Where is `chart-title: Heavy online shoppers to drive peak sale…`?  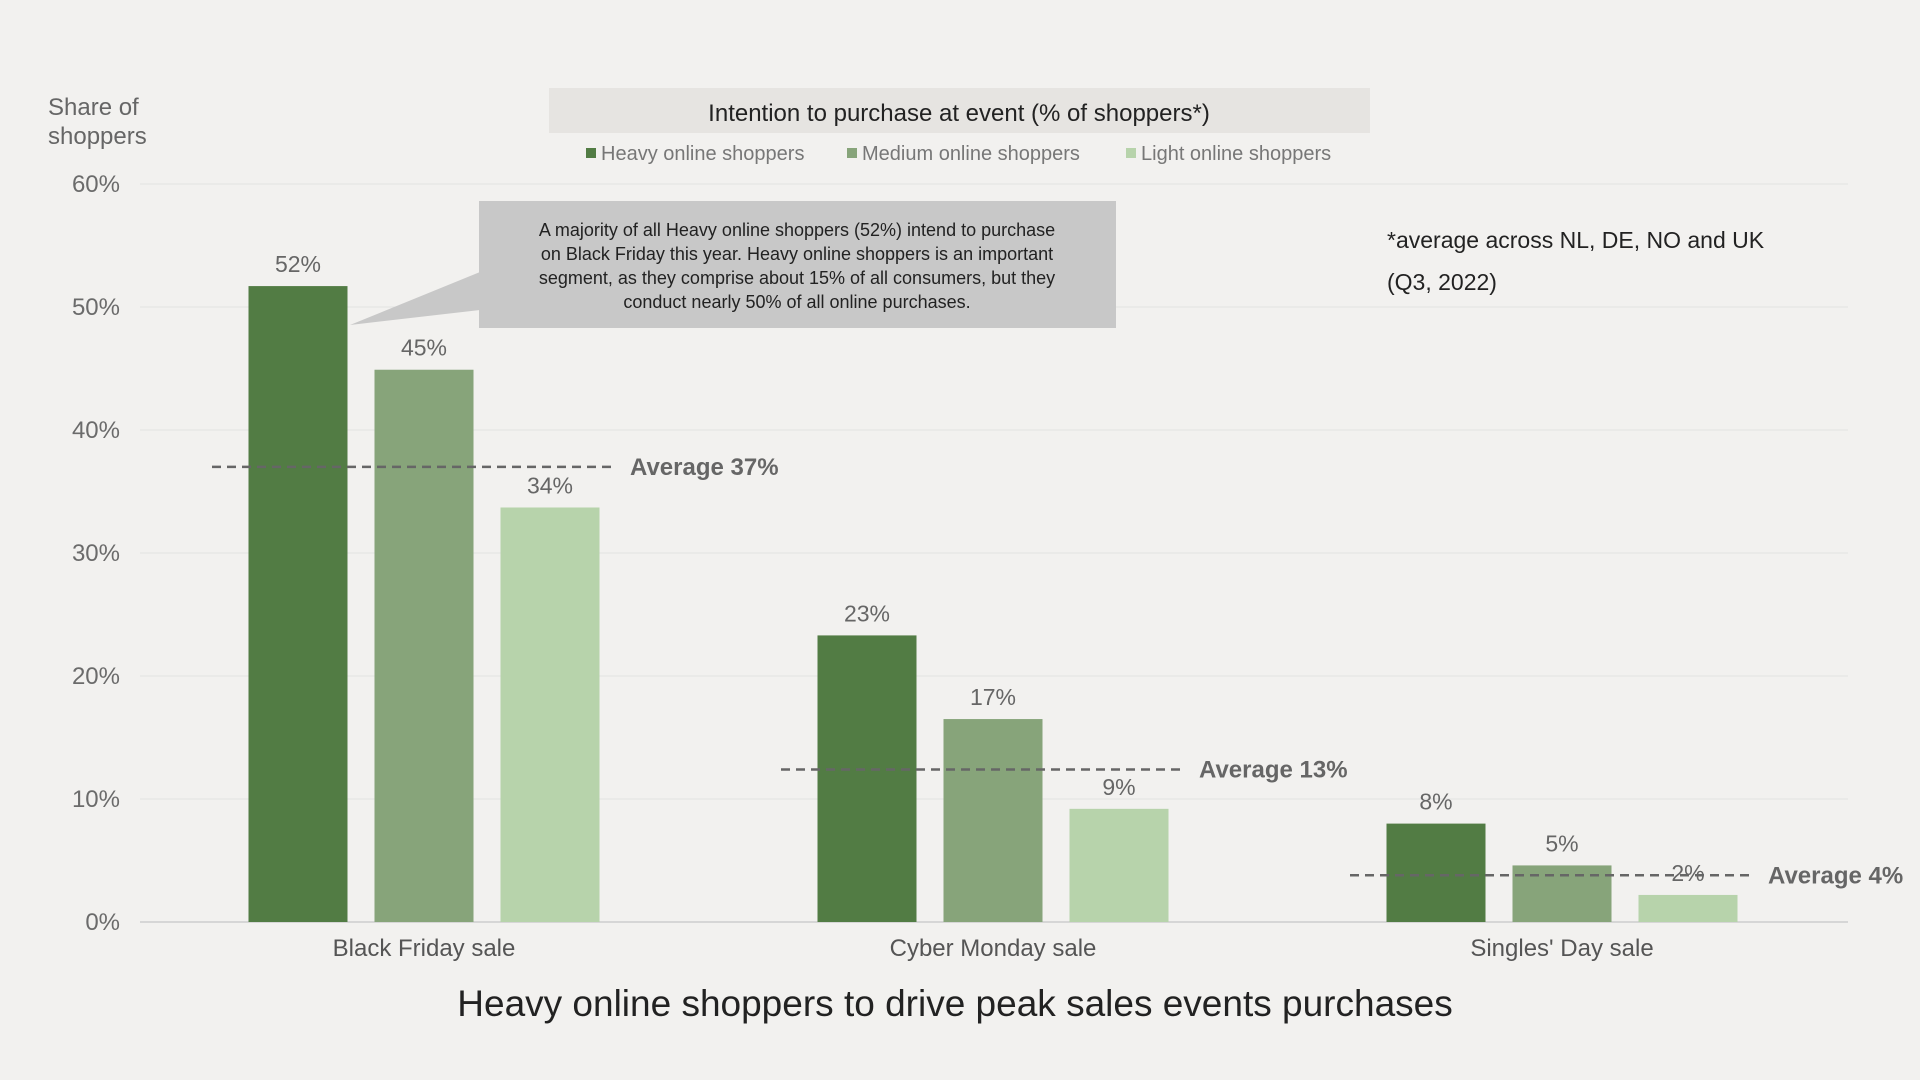
chart-title: Heavy online shoppers to drive peak sale… is located at coordinates (954, 1003).